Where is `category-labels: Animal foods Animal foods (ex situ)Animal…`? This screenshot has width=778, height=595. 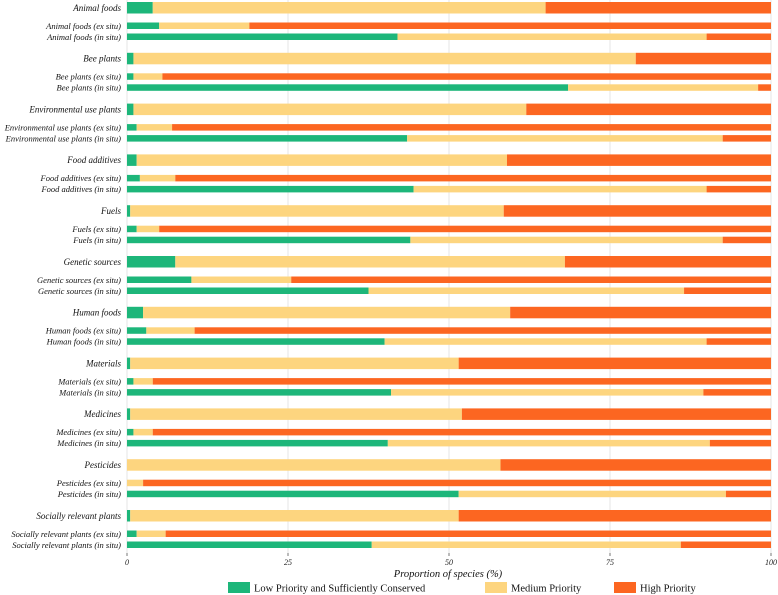
category-labels: Animal foods Animal foods (ex situ)Animal… is located at coordinates (63, 276).